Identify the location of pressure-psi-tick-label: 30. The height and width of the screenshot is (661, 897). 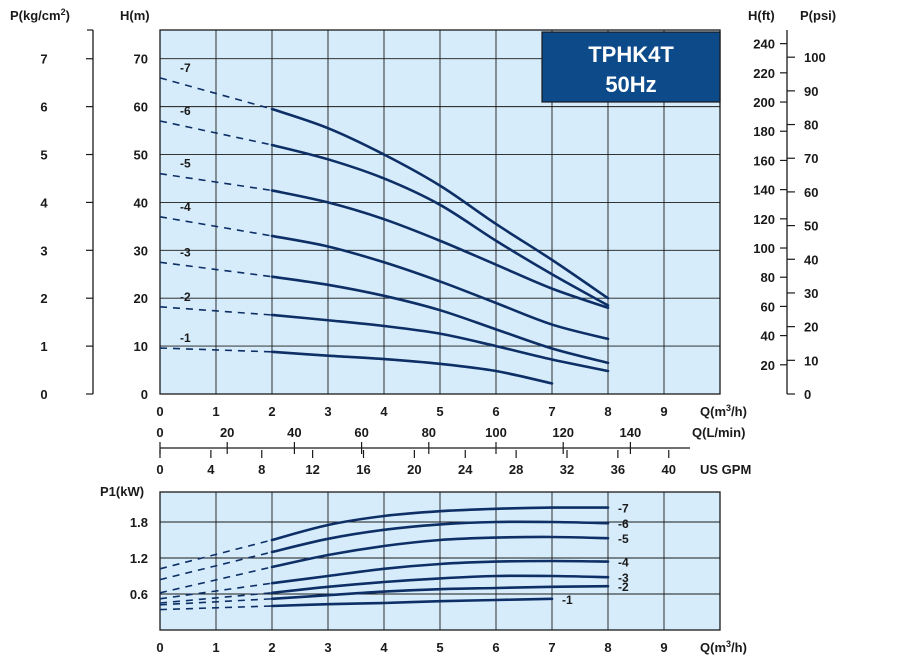
(811, 293).